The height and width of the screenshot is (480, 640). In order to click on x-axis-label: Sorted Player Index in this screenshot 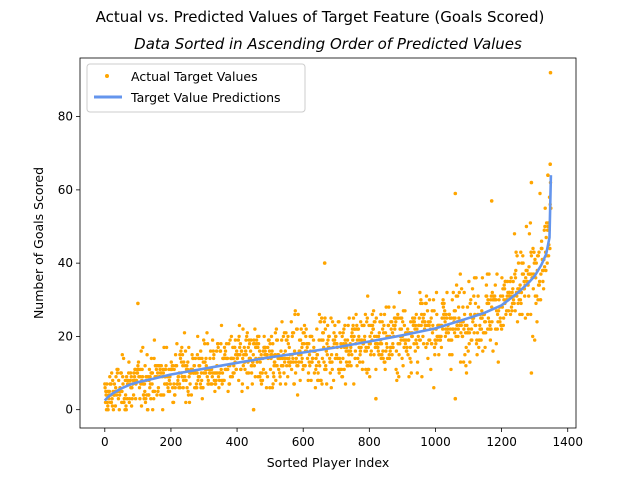, I will do `click(328, 462)`.